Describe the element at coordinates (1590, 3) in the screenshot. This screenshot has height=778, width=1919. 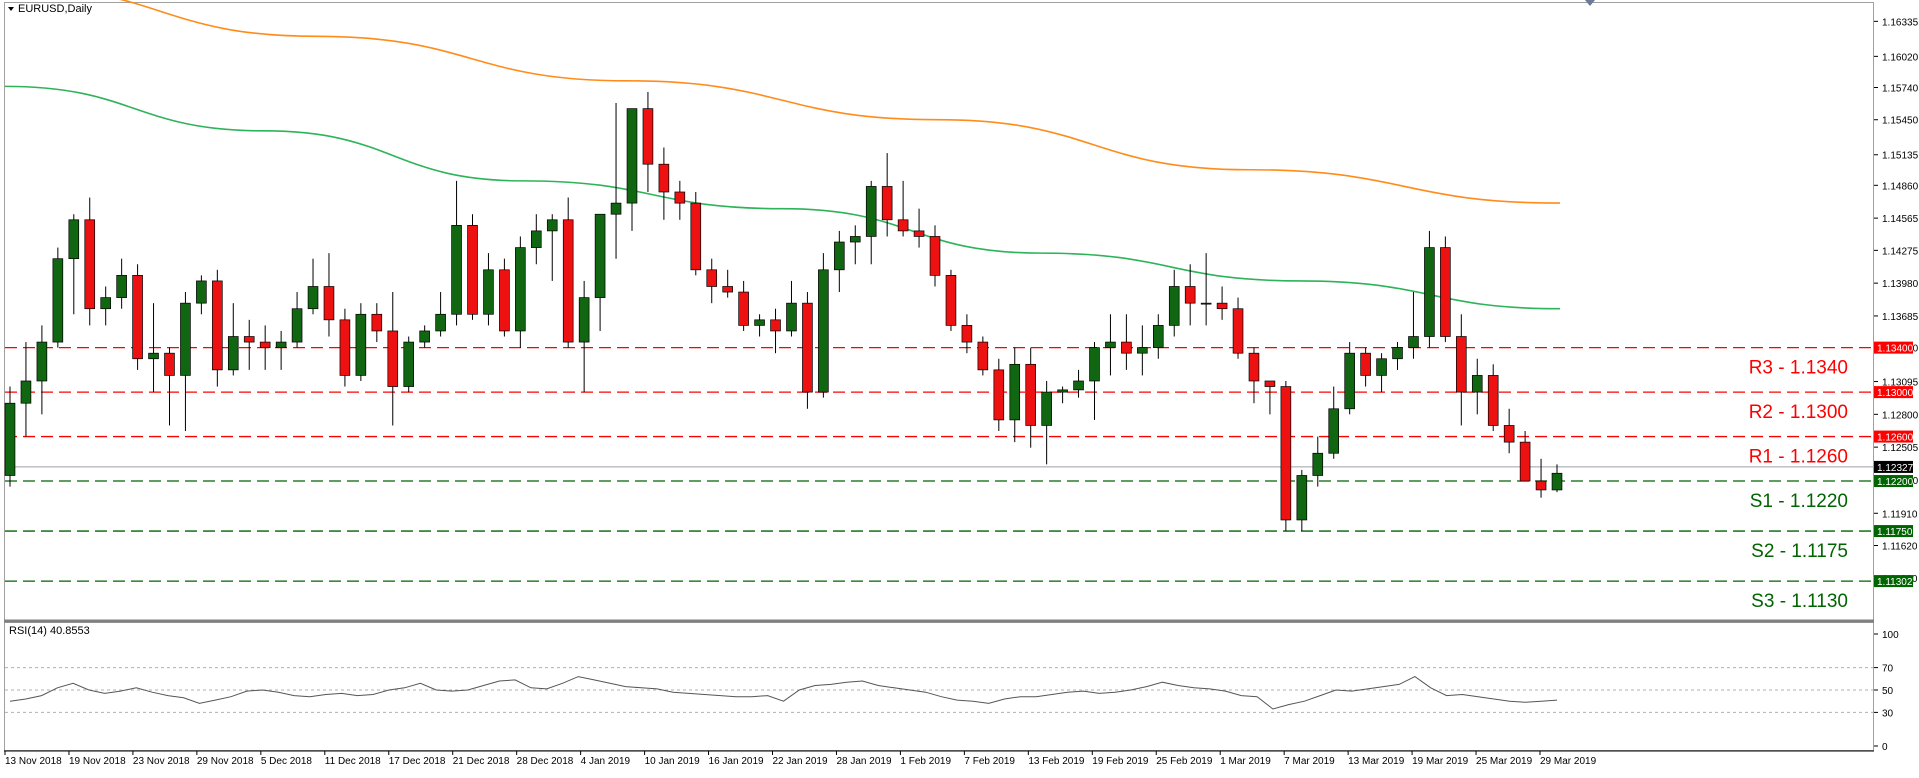
I see `shift-marker-icon` at that location.